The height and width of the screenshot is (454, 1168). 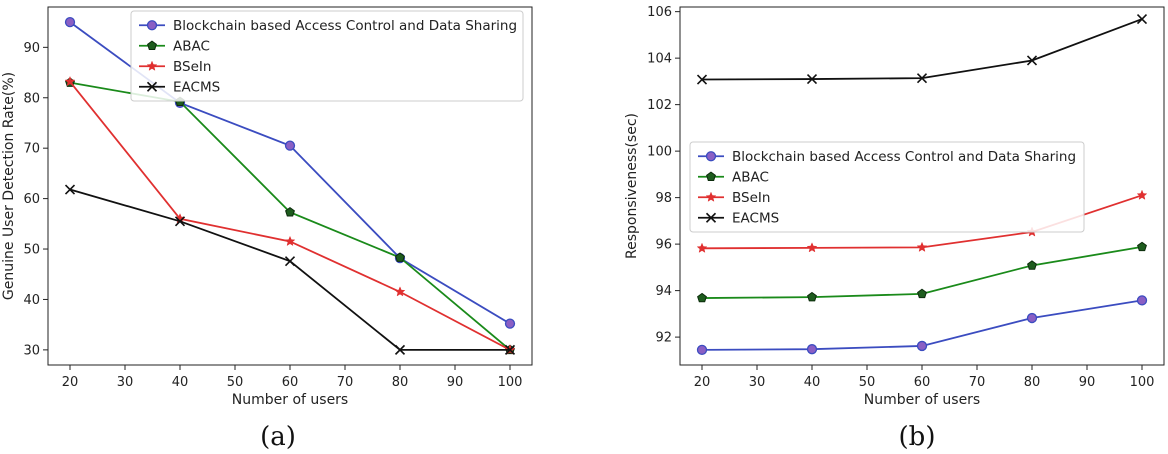 What do you see at coordinates (663, 245) in the screenshot?
I see `y-tick-label: 96` at bounding box center [663, 245].